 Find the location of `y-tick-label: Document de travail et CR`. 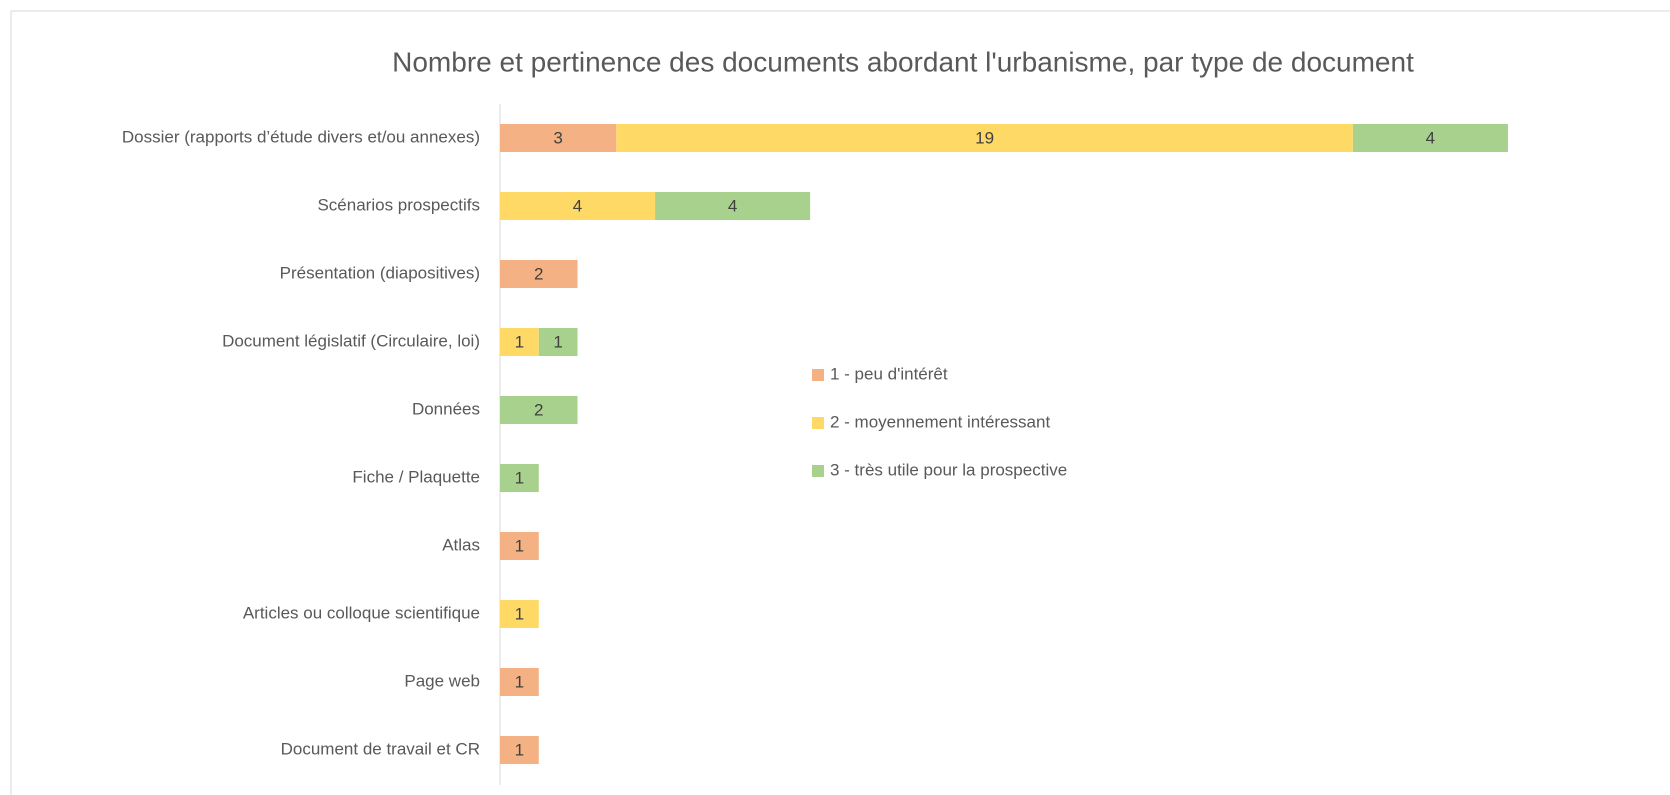

y-tick-label: Document de travail et CR is located at coordinates (380, 748).